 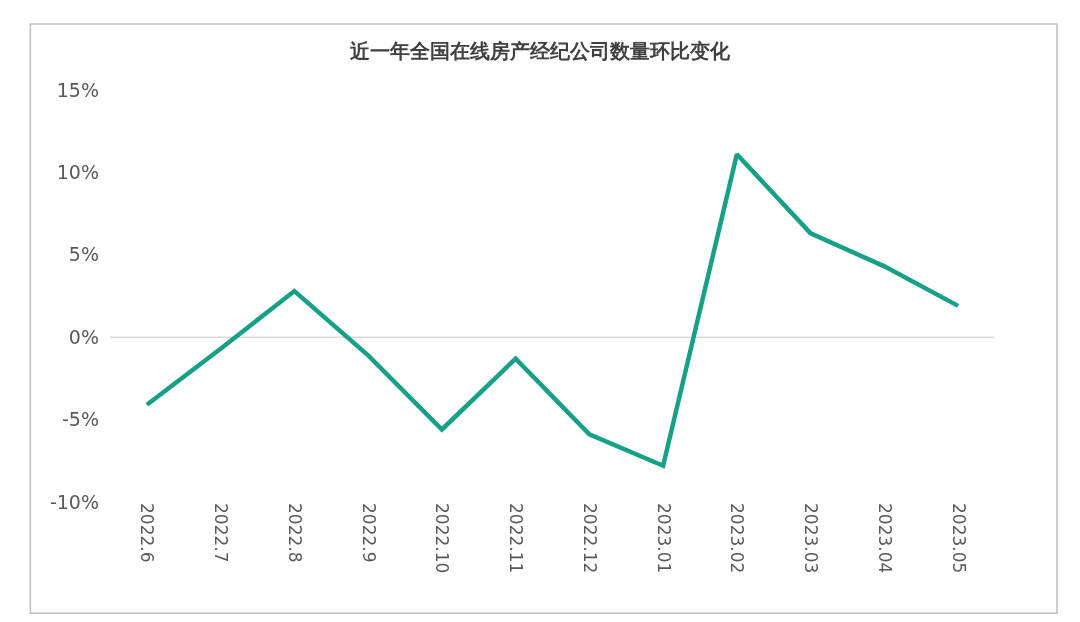 I want to click on y-tick-label: -10%, so click(x=74, y=501).